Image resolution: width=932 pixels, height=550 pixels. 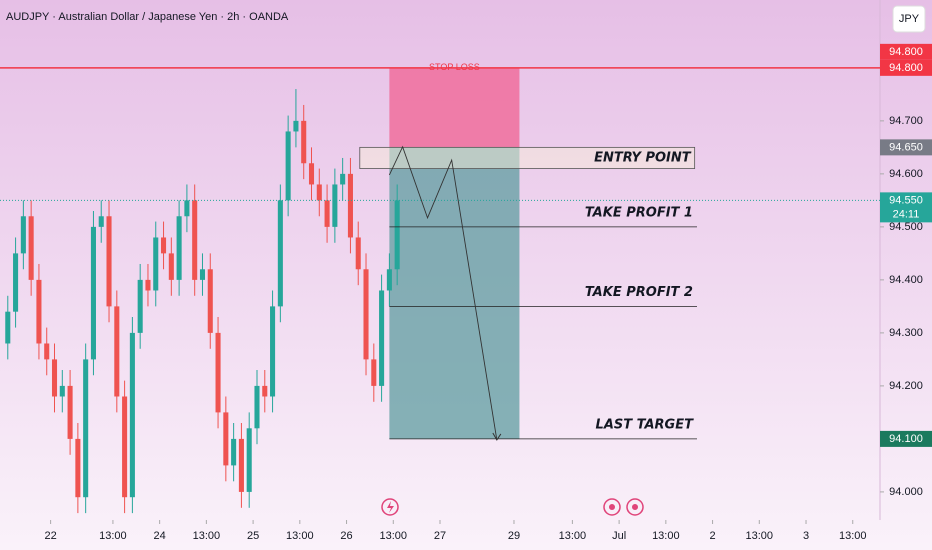 I want to click on y-tick-label: 94.200, so click(x=906, y=386).